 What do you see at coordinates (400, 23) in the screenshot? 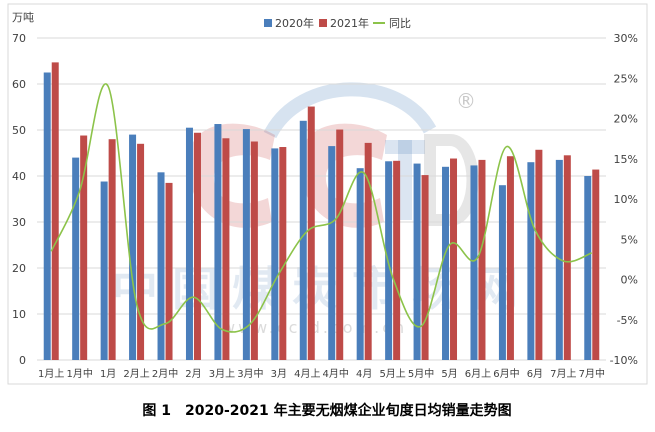
I see `legend-label-yoy: 同比` at bounding box center [400, 23].